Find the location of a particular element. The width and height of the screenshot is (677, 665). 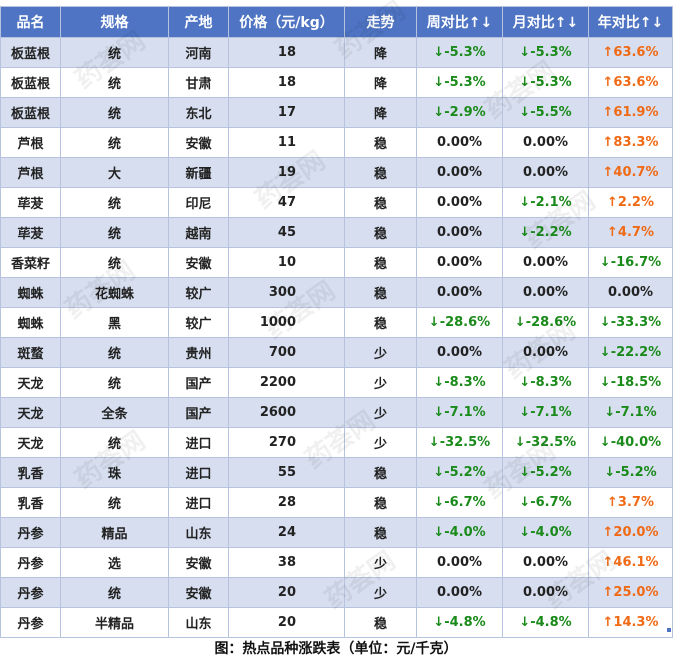

header-spec: 规格 is located at coordinates (114, 22).